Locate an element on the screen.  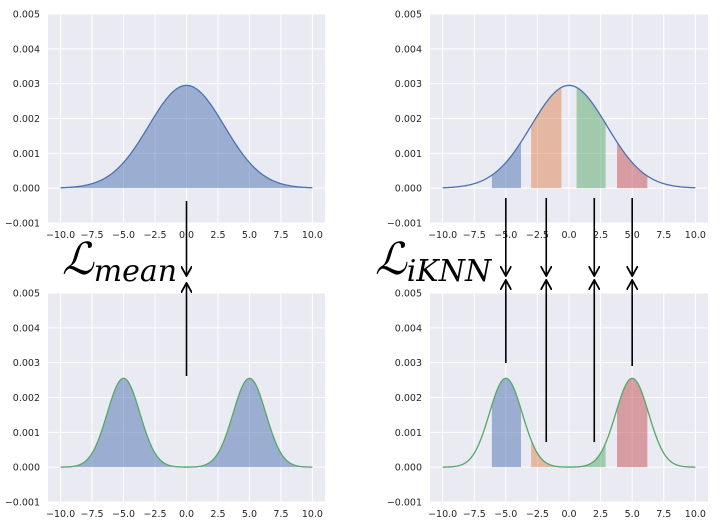
loss-mean-subscript: mean is located at coordinates (135, 271).